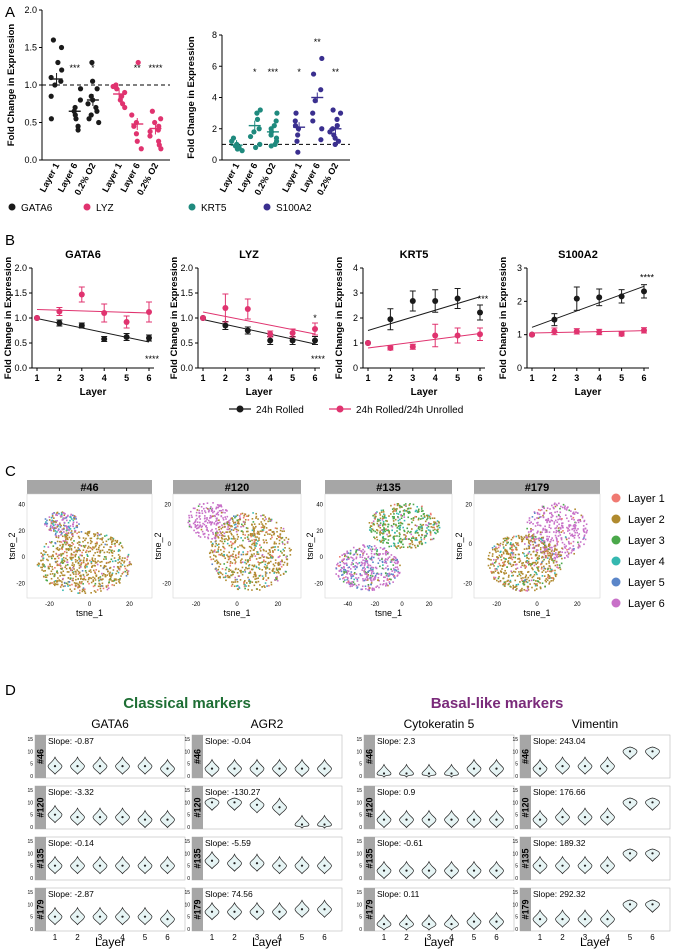  Describe the element at coordinates (20, 293) in the screenshot. I see `y-tick-label: 1.5` at that location.